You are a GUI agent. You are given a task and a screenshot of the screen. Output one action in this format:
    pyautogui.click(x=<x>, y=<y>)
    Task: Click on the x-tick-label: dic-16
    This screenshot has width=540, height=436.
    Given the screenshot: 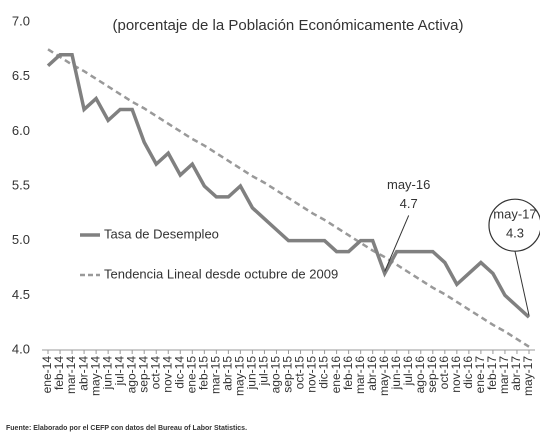 What is the action you would take?
    pyautogui.click(x=468, y=372)
    